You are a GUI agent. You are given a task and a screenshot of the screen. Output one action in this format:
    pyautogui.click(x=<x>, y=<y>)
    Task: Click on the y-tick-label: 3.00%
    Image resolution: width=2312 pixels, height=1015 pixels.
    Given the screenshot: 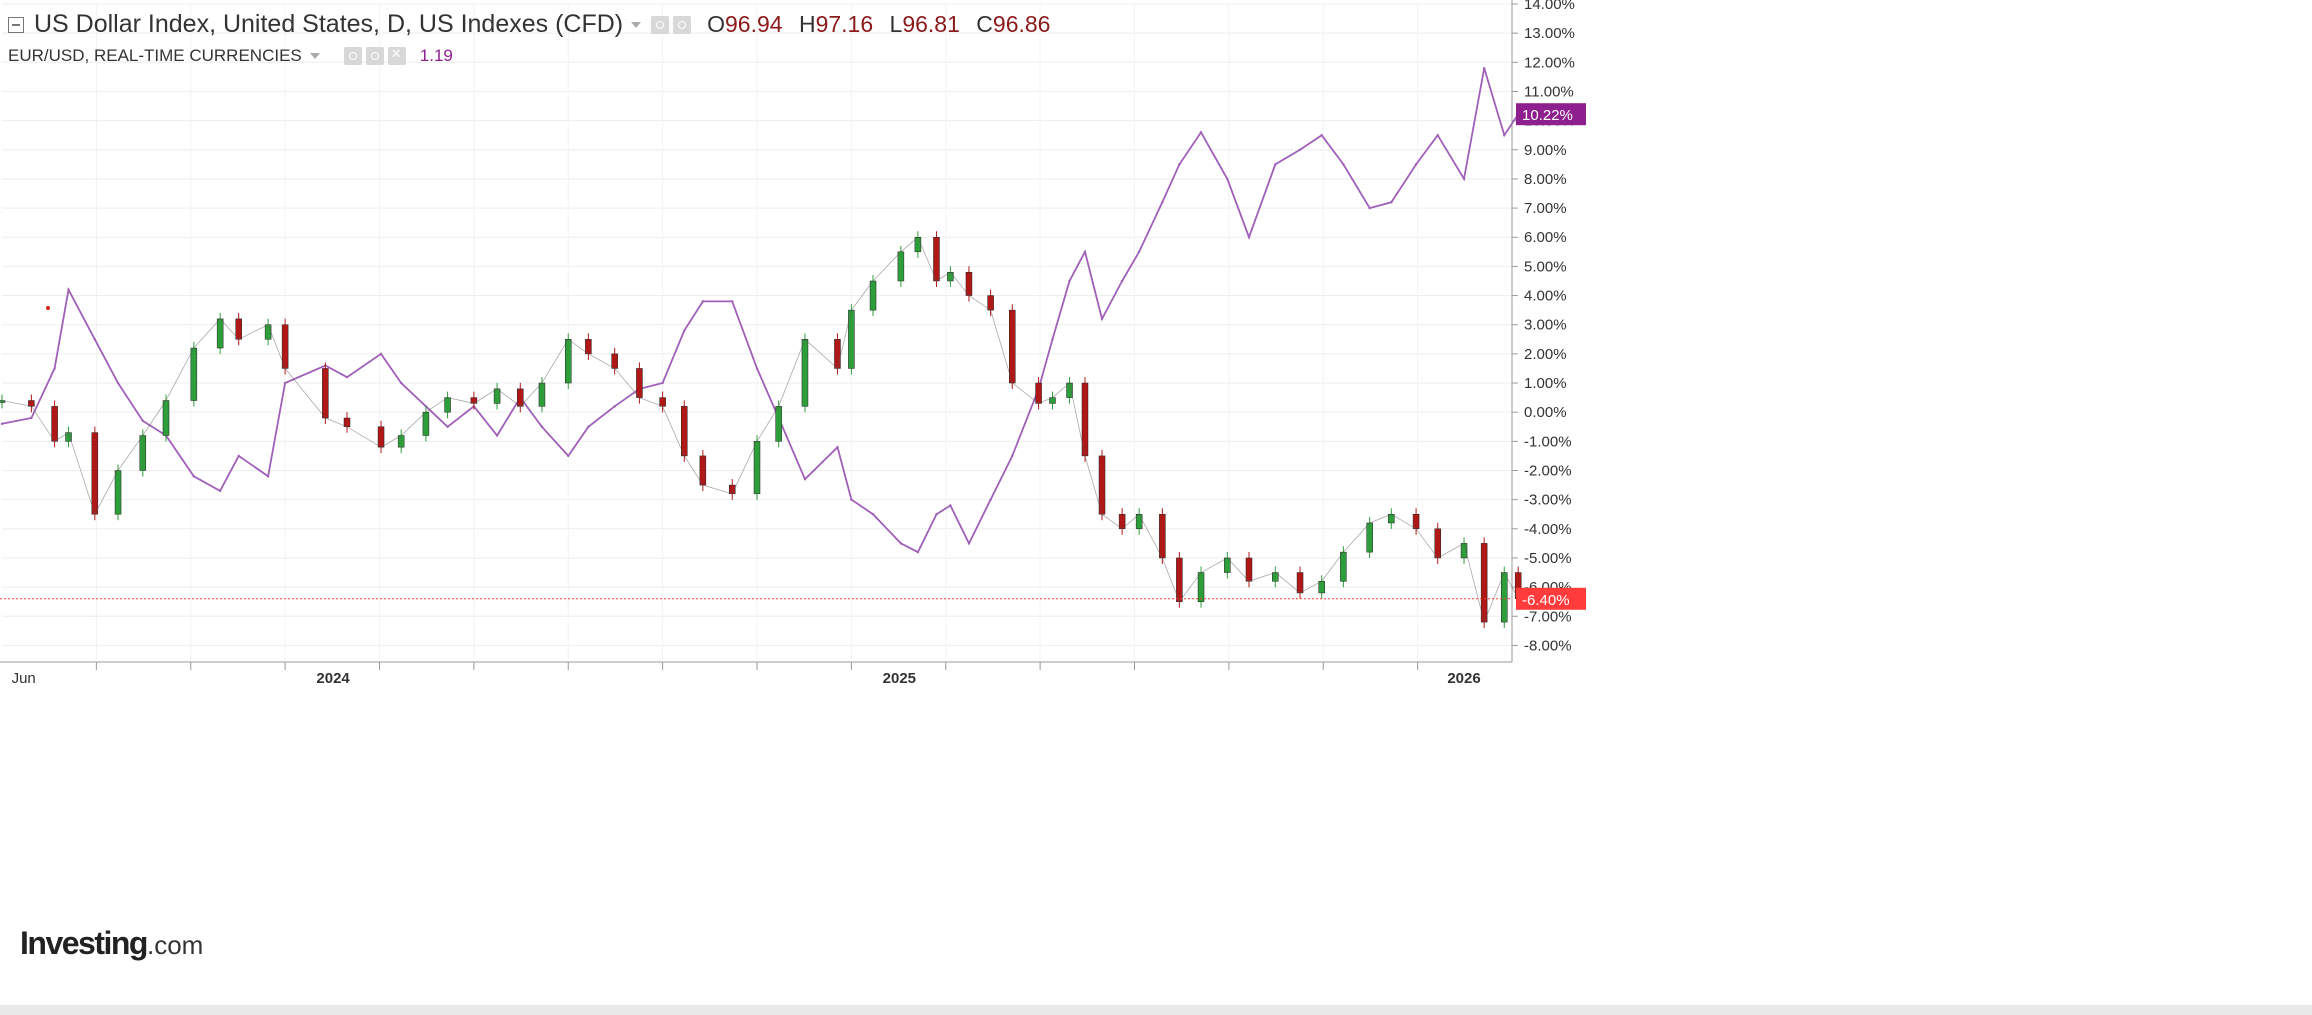 What is the action you would take?
    pyautogui.click(x=1545, y=325)
    